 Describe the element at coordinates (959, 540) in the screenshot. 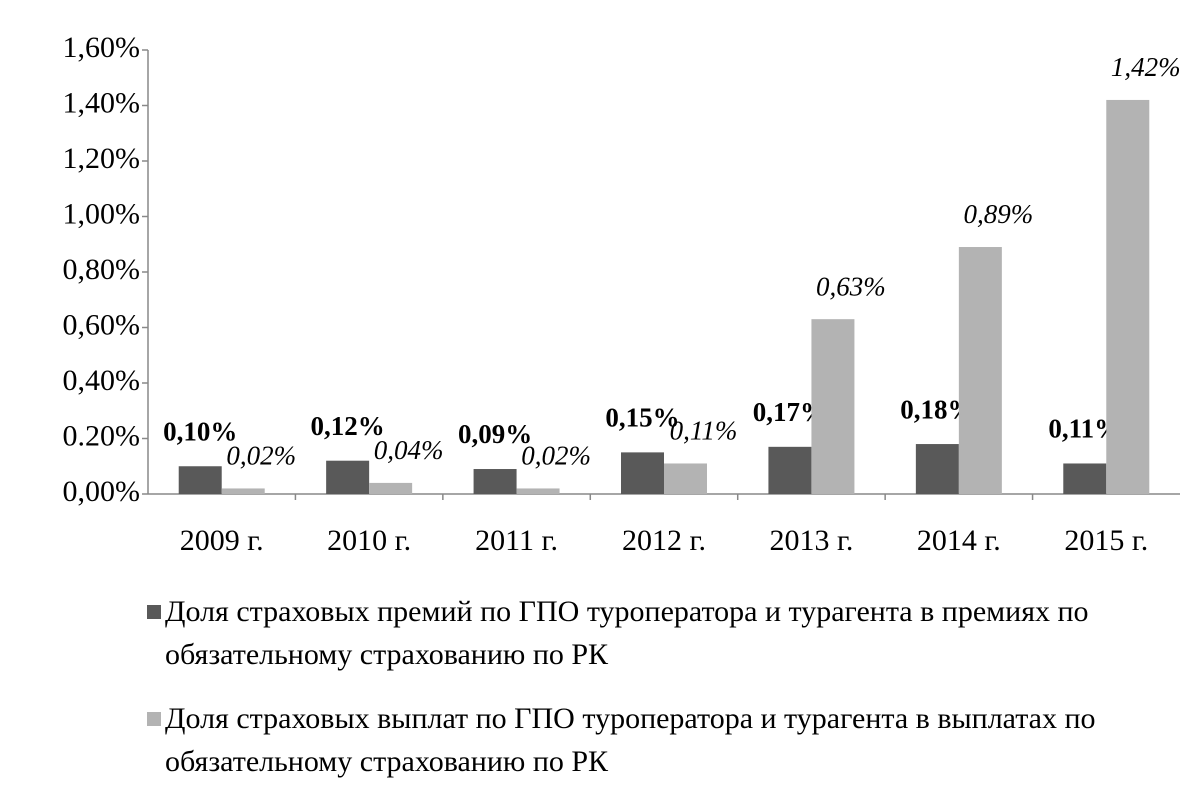

I see `x-tick-label: 2014 г.` at that location.